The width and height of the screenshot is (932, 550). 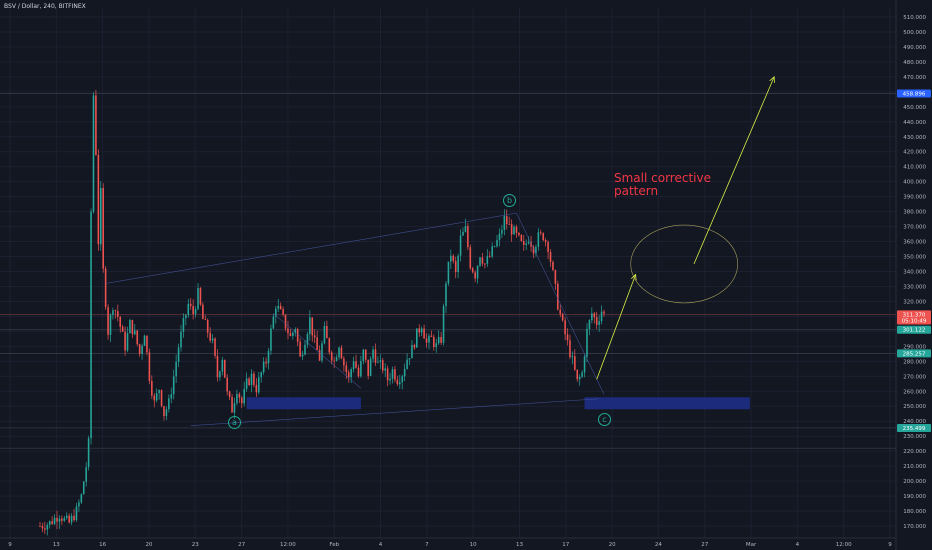 What do you see at coordinates (914, 429) in the screenshot?
I see `price-badge-label: 235.499` at bounding box center [914, 429].